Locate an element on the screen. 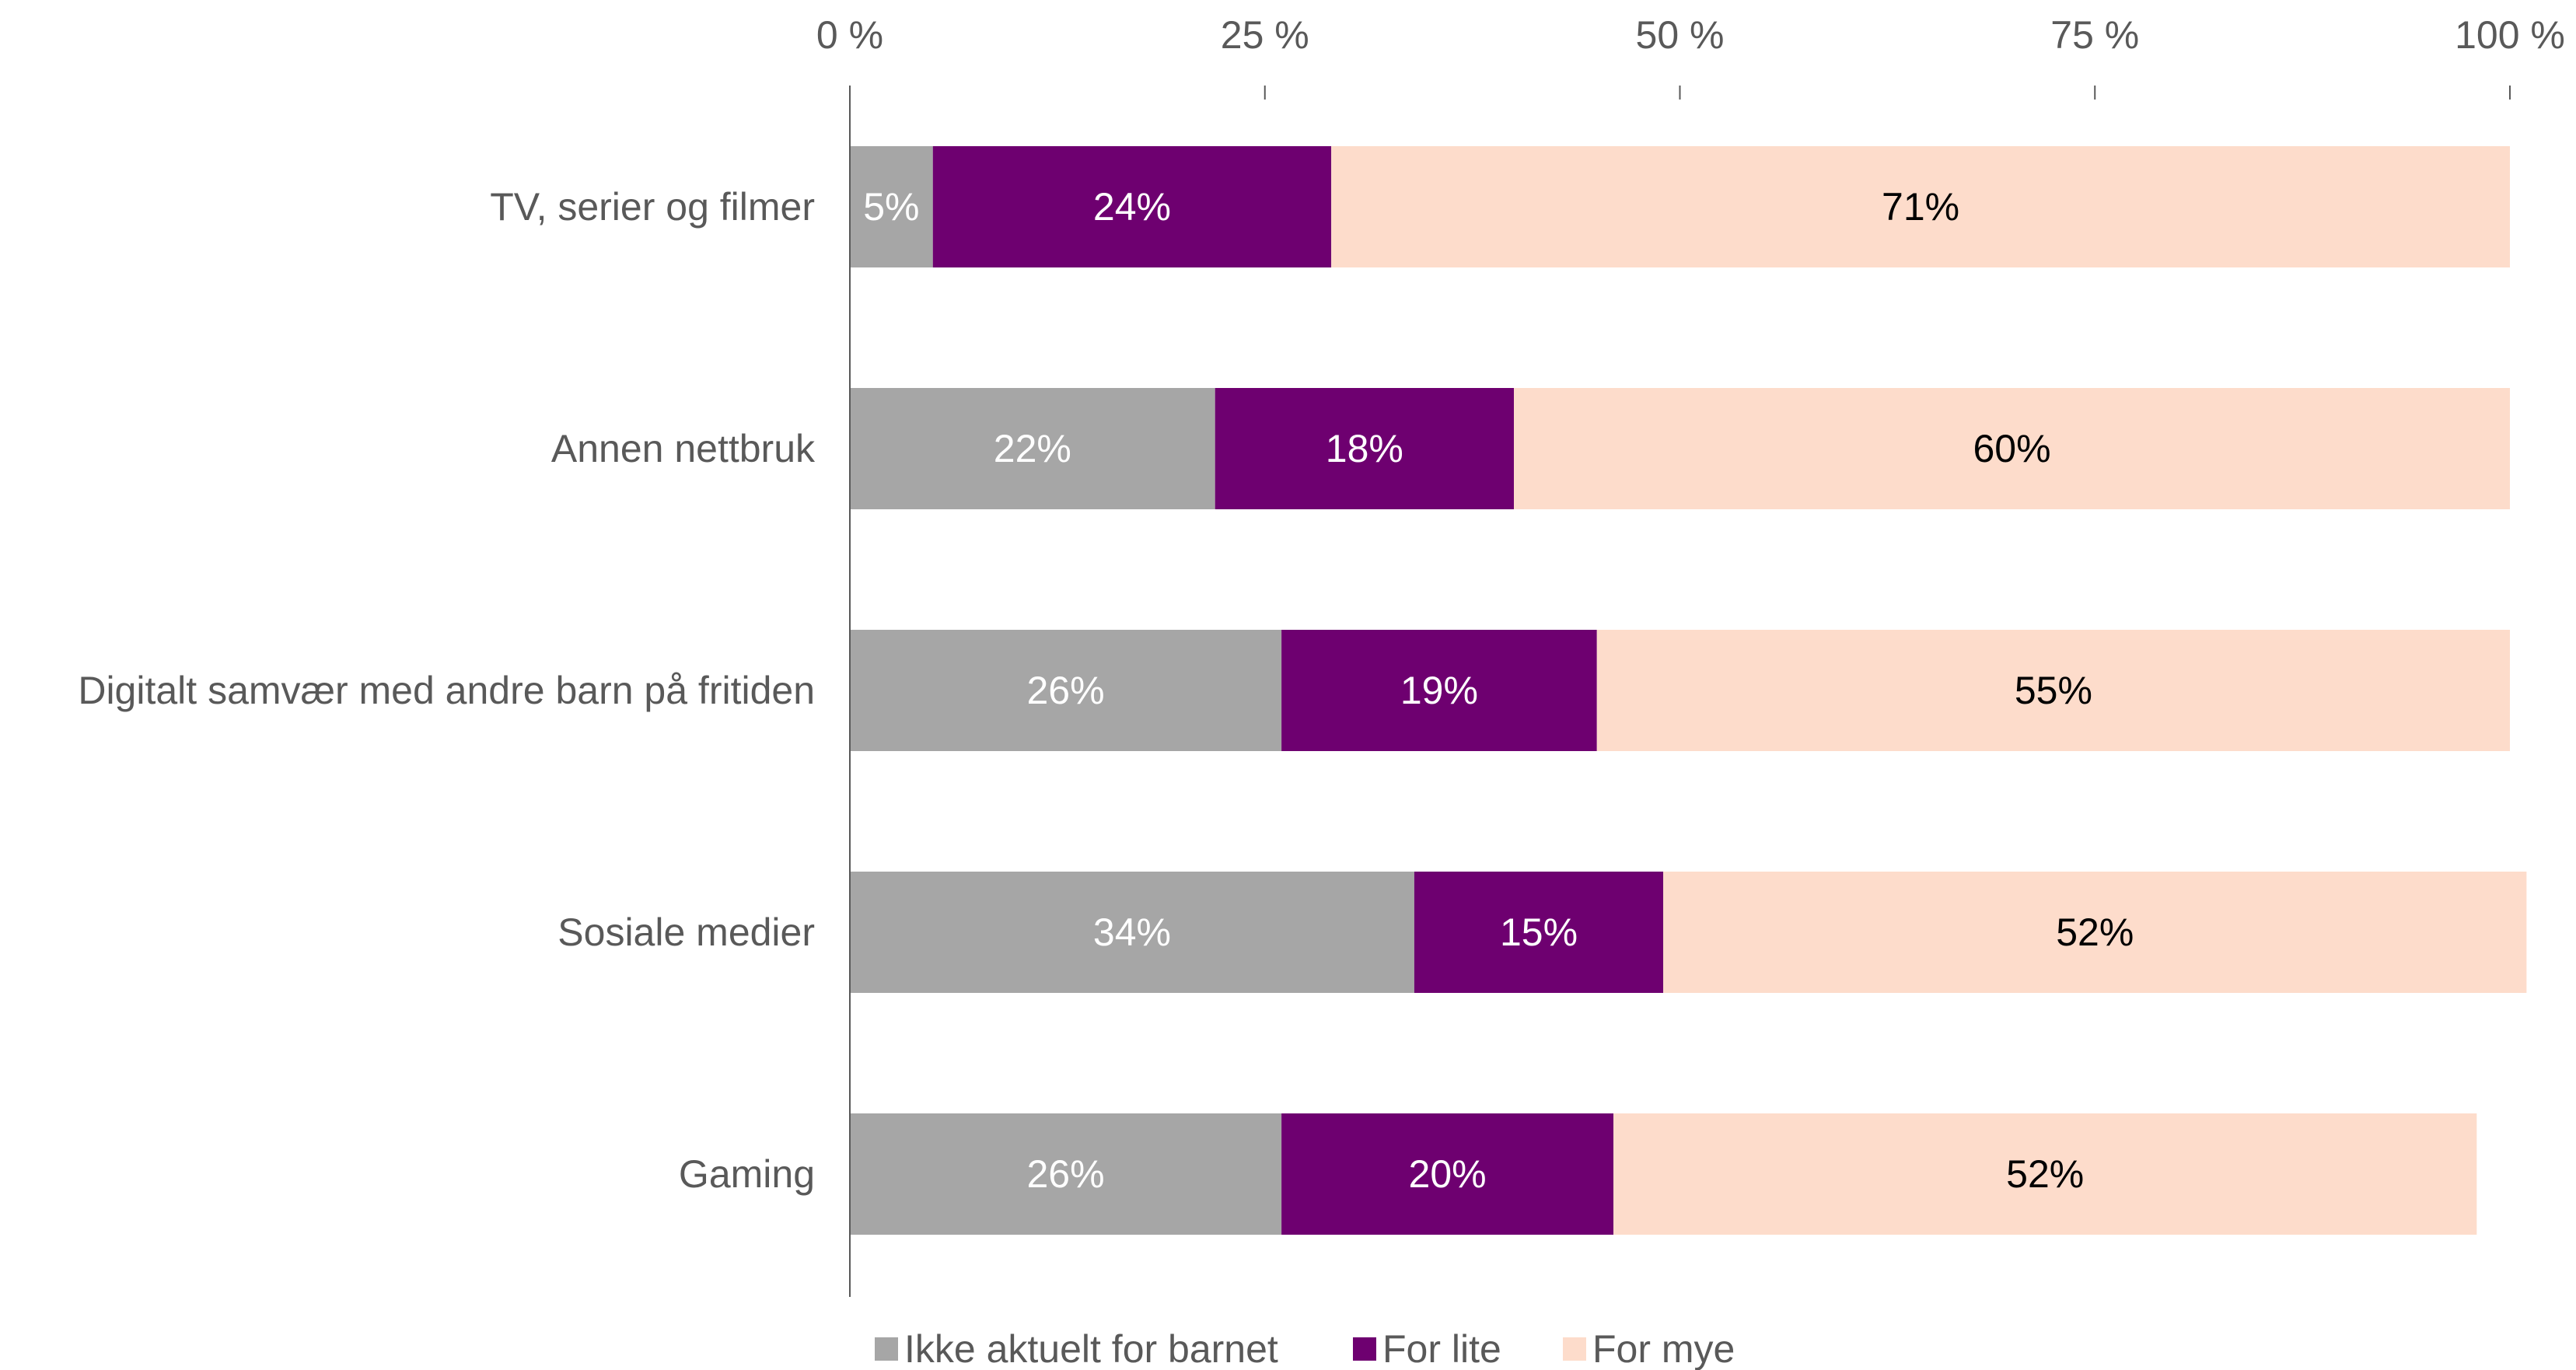 The image size is (2576, 1370). data-label: 18% is located at coordinates (1364, 448).